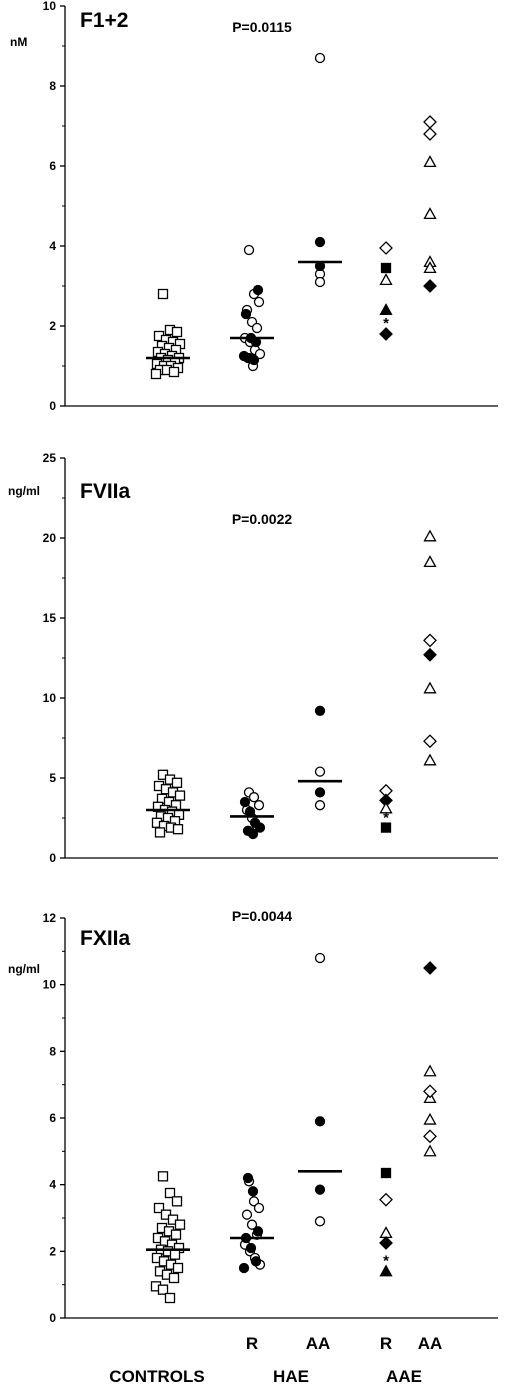 The height and width of the screenshot is (1389, 520). What do you see at coordinates (386, 309) in the screenshot?
I see `data-point-filled-triangle` at bounding box center [386, 309].